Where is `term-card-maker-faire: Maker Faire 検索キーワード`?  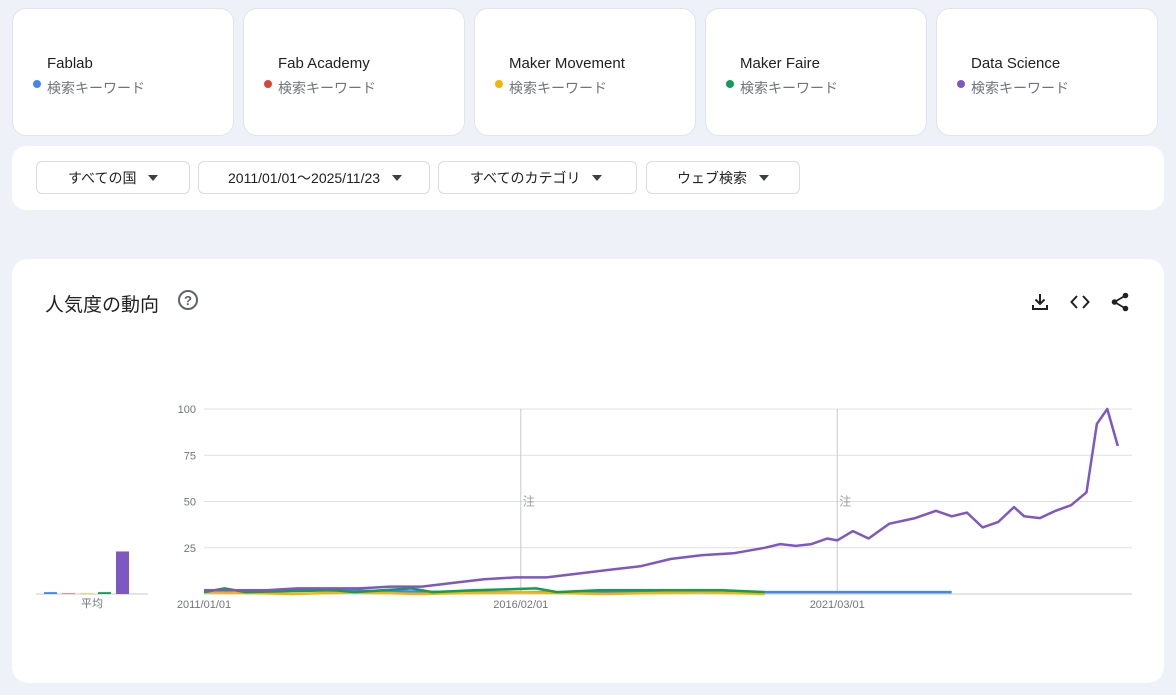 term-card-maker-faire: Maker Faire 検索キーワード is located at coordinates (816, 72).